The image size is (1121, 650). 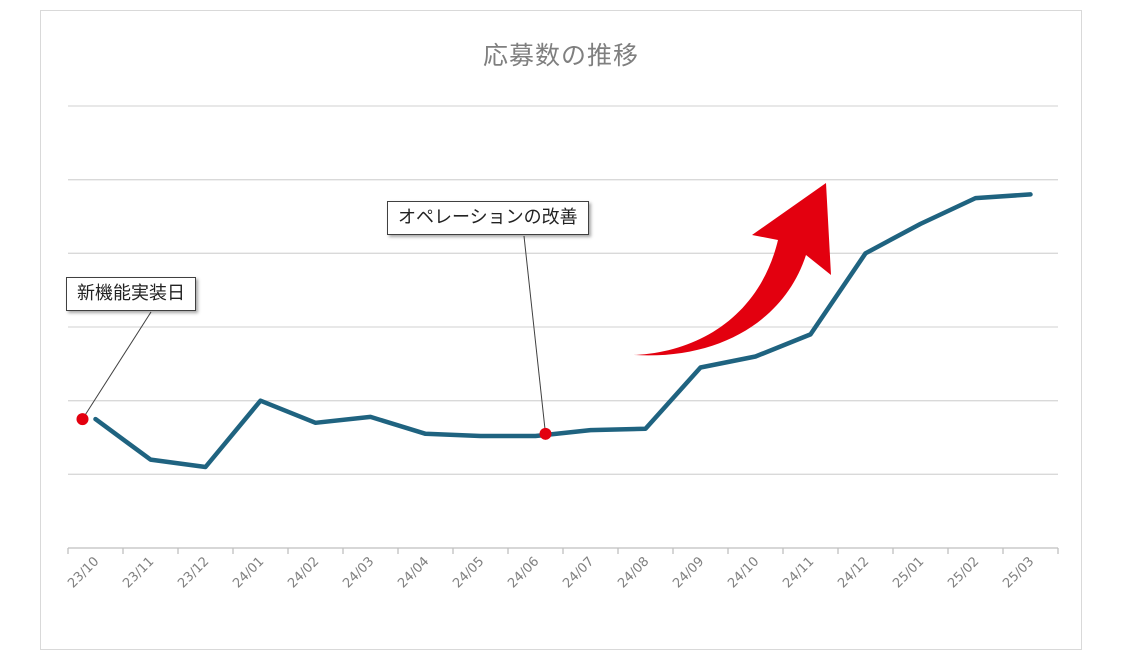 I want to click on chart-title: 応募数の推移, so click(x=560, y=55).